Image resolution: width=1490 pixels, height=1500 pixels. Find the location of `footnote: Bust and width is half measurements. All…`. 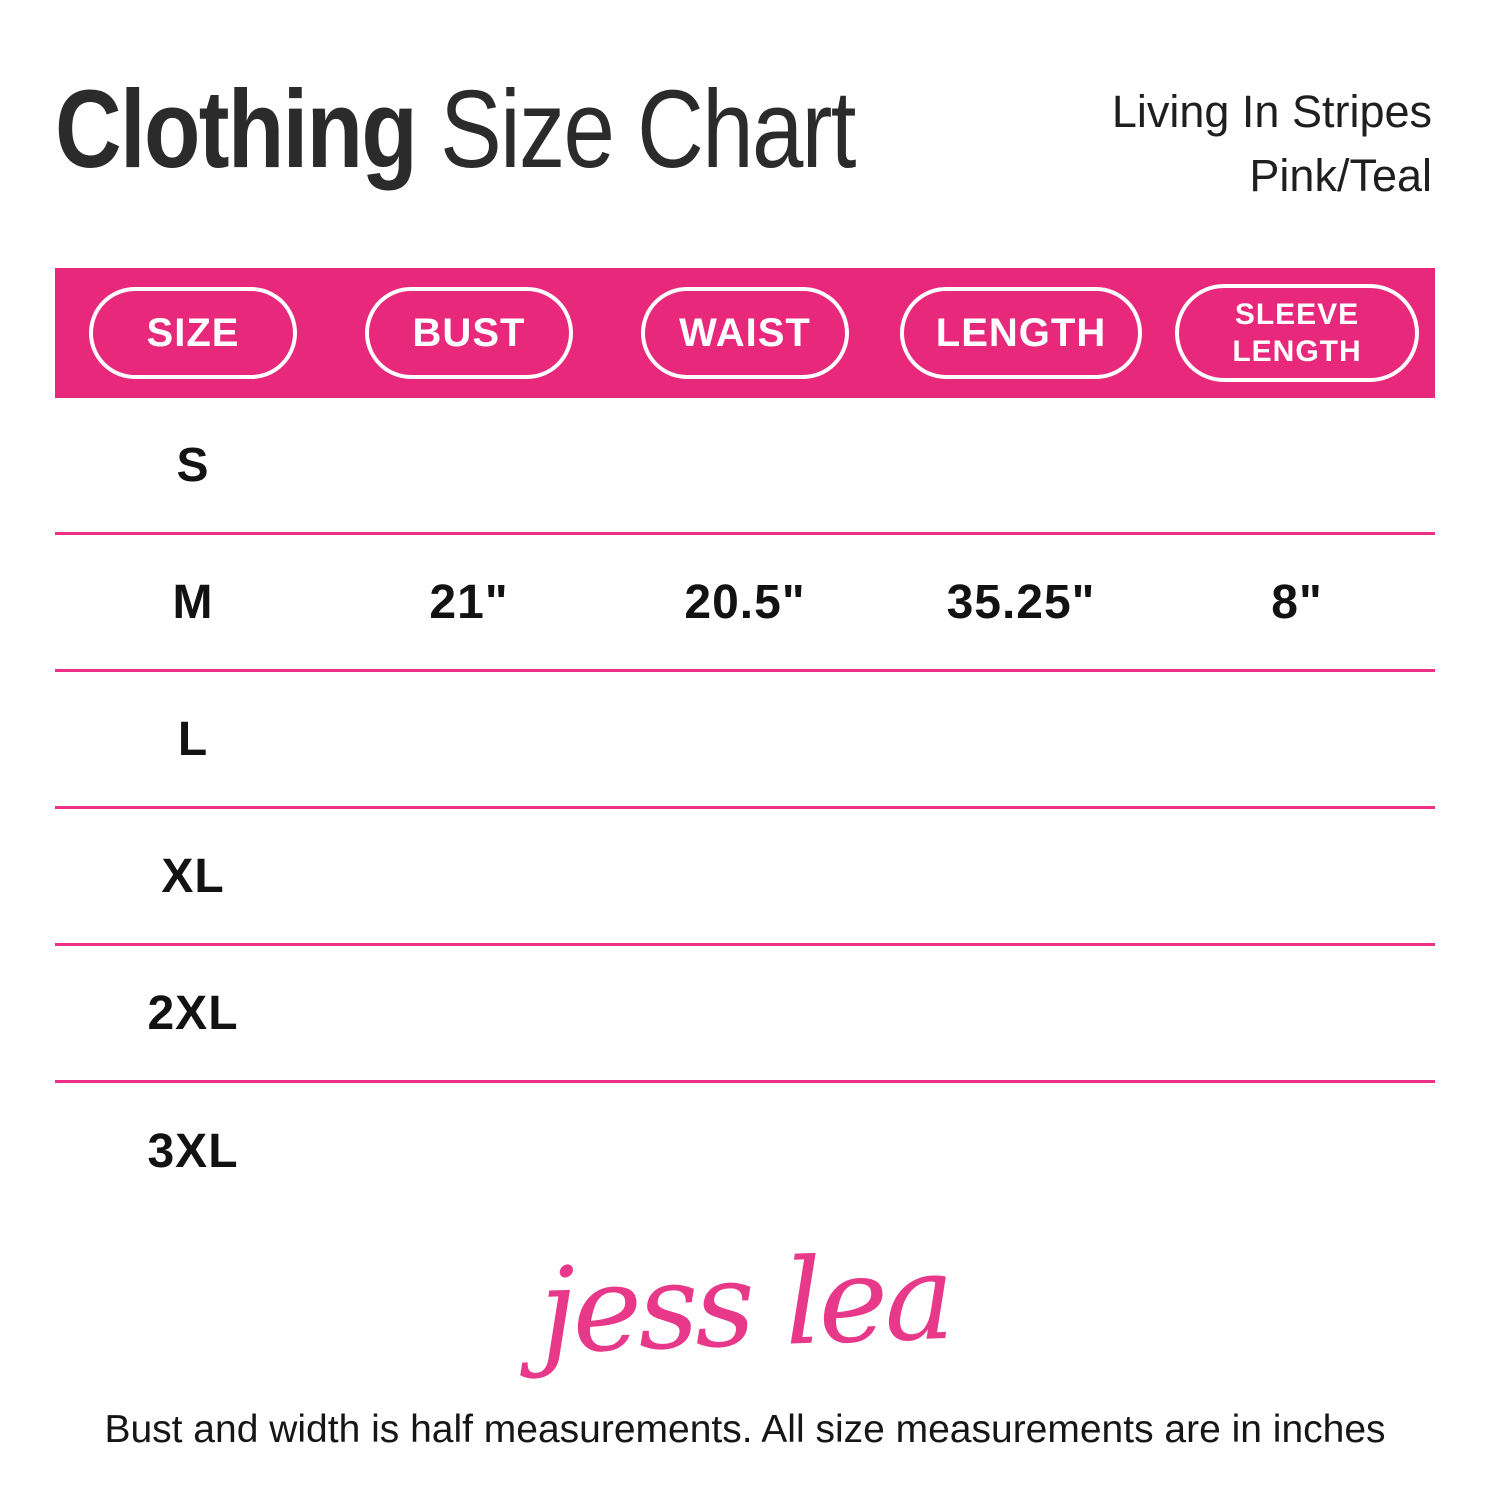

footnote: Bust and width is half measurements. All… is located at coordinates (745, 1429).